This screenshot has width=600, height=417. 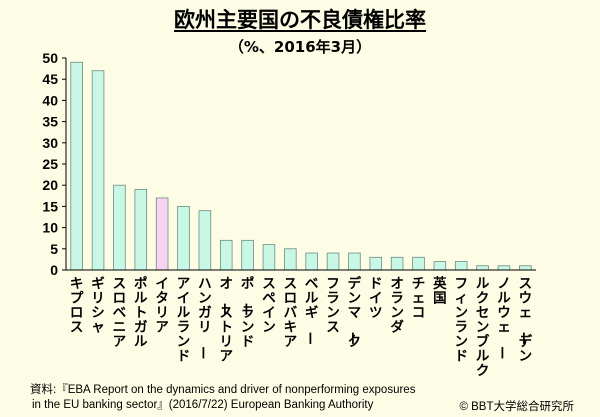 I want to click on x-tick-label: チェコ, so click(x=419, y=298).